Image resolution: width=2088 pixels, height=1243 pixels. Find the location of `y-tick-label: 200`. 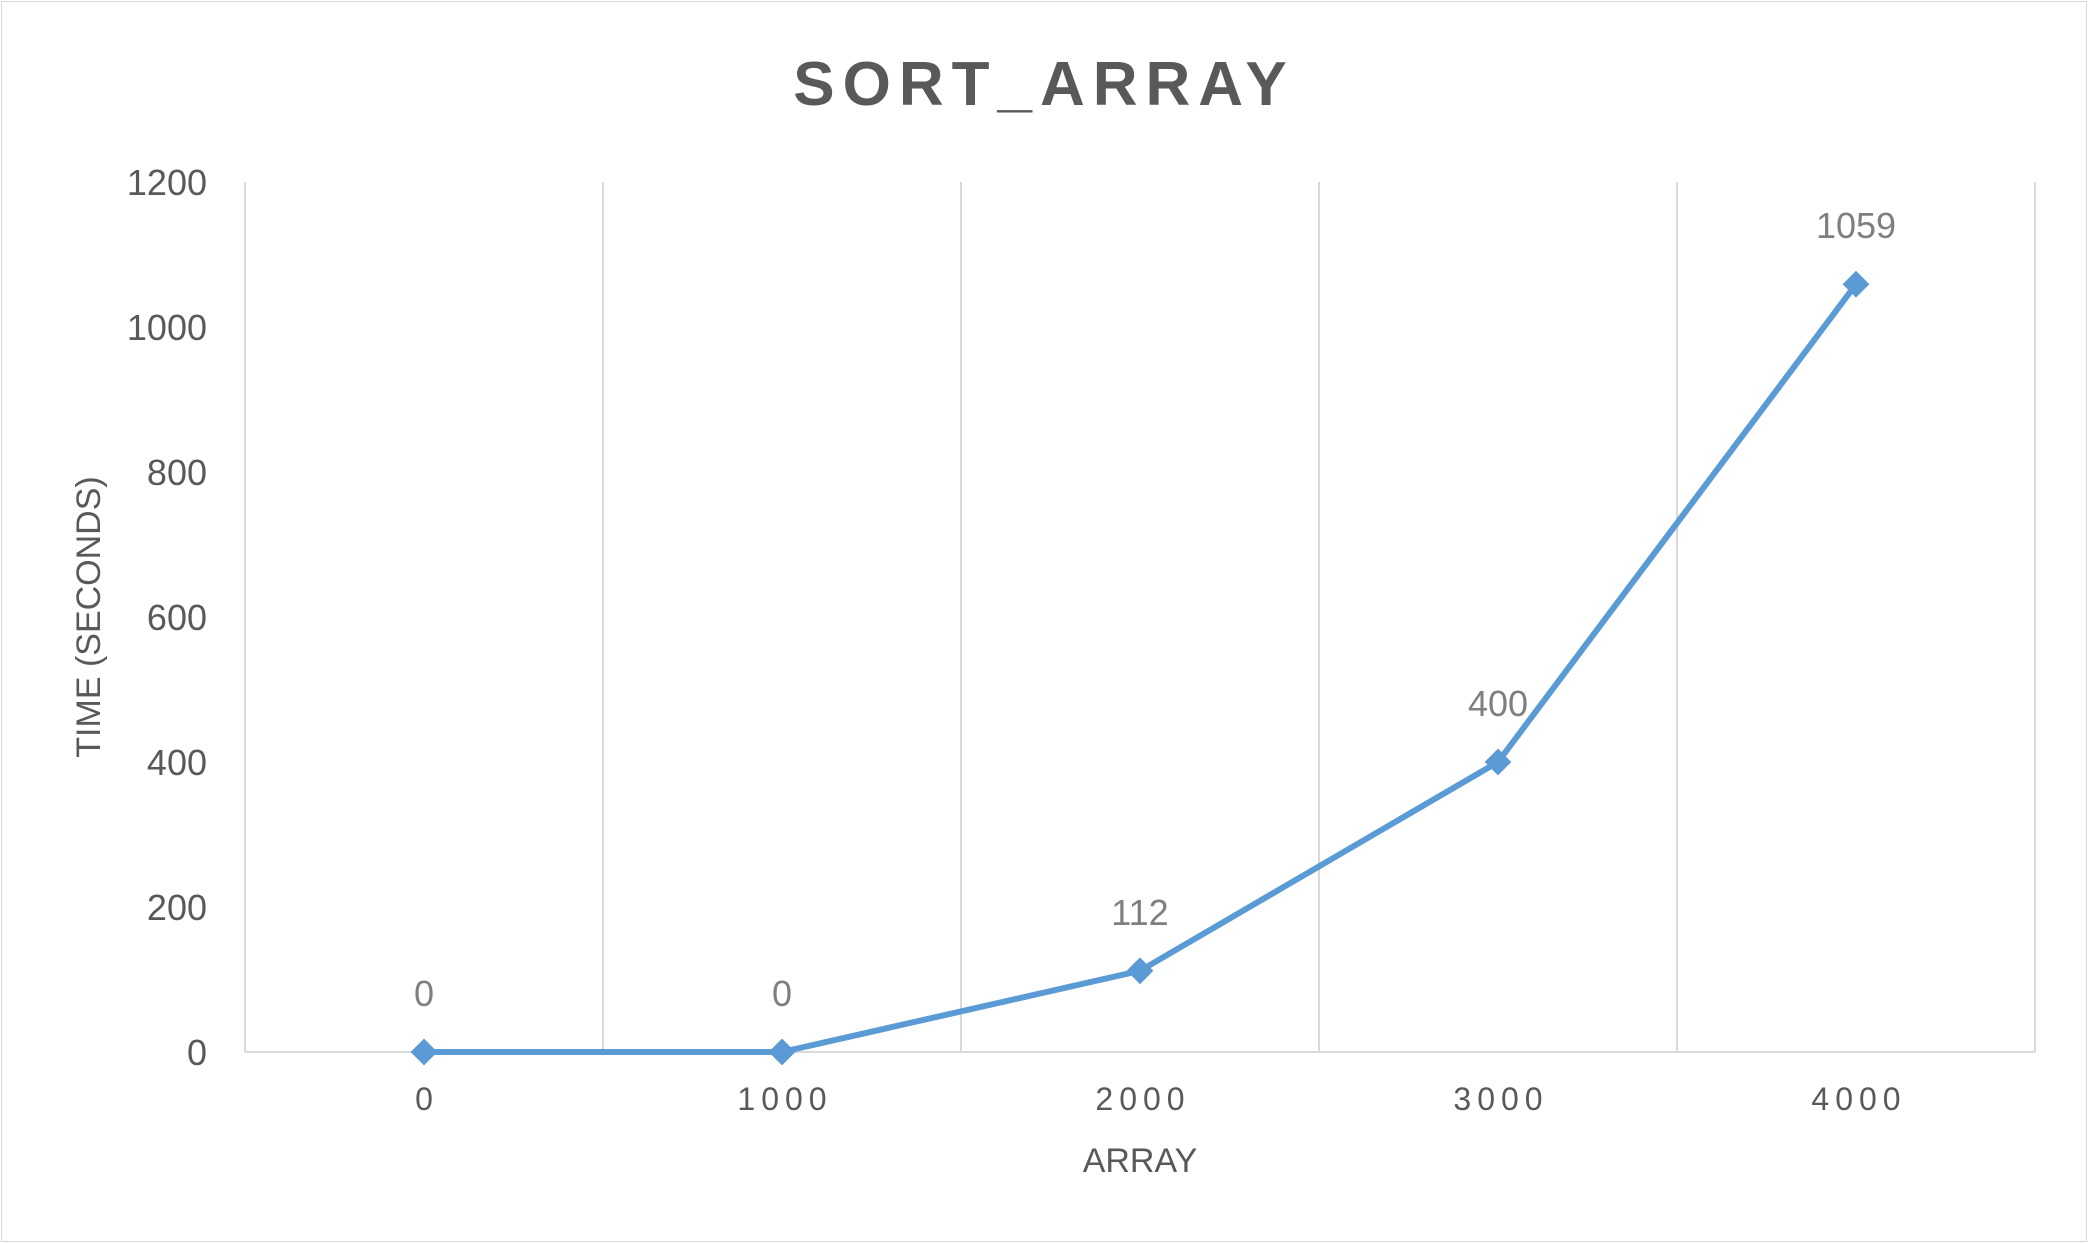

y-tick-label: 200 is located at coordinates (177, 907).